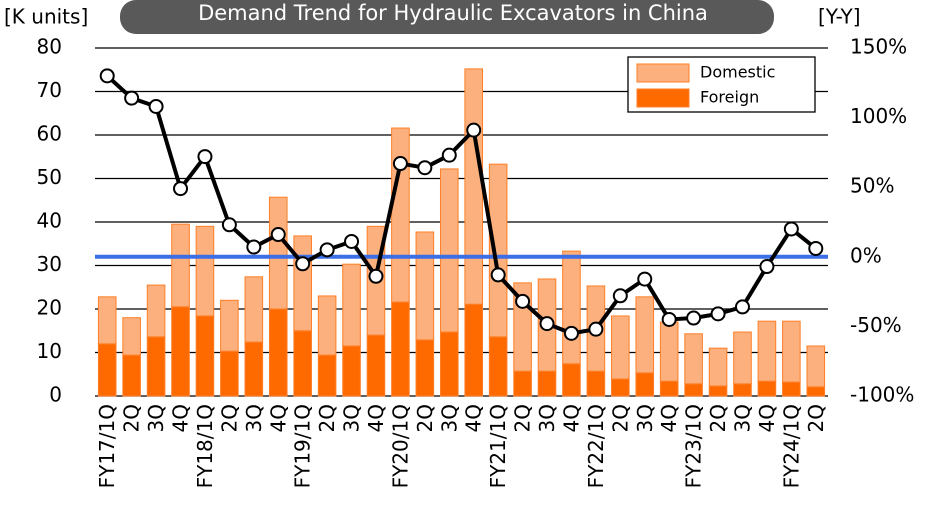 This screenshot has width=931, height=507. What do you see at coordinates (872, 186) in the screenshot?
I see `y2-tick-label: 50%` at bounding box center [872, 186].